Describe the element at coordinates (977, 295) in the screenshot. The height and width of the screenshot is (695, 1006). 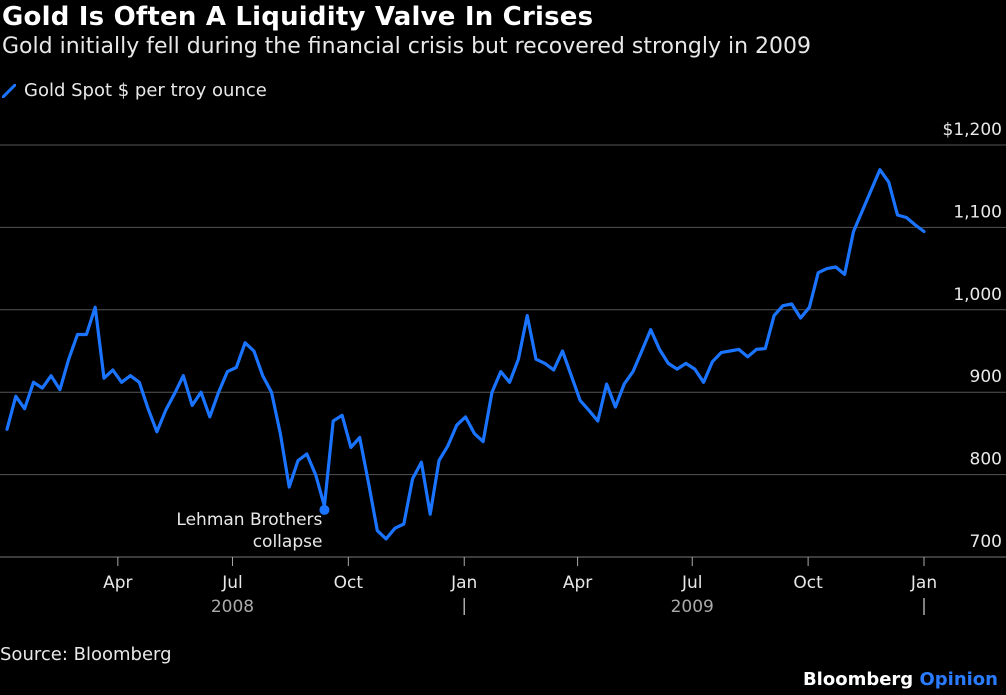
I see `y-tick-label: 1,000` at that location.